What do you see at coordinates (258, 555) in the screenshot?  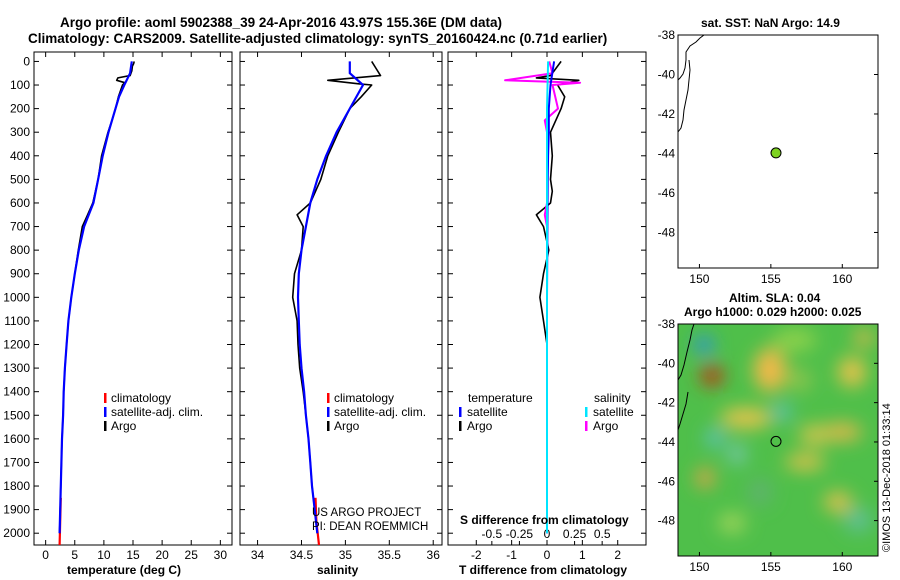 I see `x-tick-label: 34` at bounding box center [258, 555].